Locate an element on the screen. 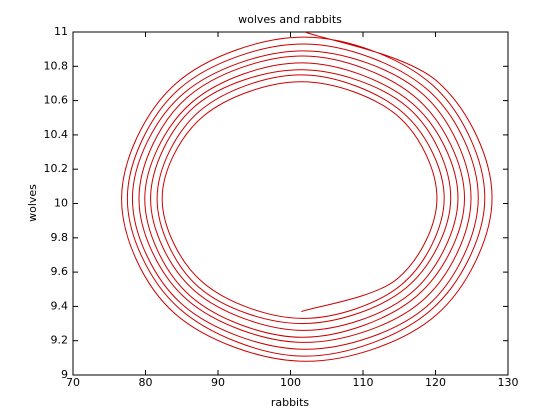  x-tick-label: 110 is located at coordinates (363, 382).